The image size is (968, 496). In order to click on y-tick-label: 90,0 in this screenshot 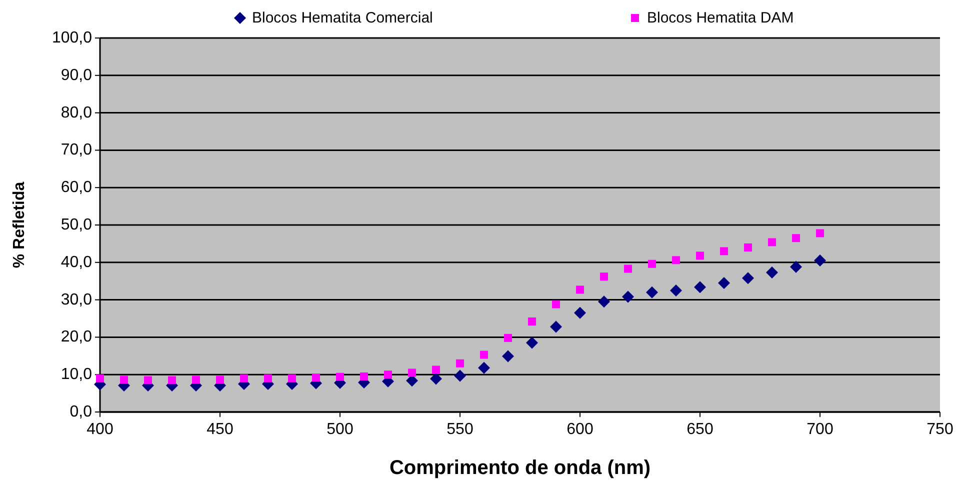, I will do `click(76, 75)`.